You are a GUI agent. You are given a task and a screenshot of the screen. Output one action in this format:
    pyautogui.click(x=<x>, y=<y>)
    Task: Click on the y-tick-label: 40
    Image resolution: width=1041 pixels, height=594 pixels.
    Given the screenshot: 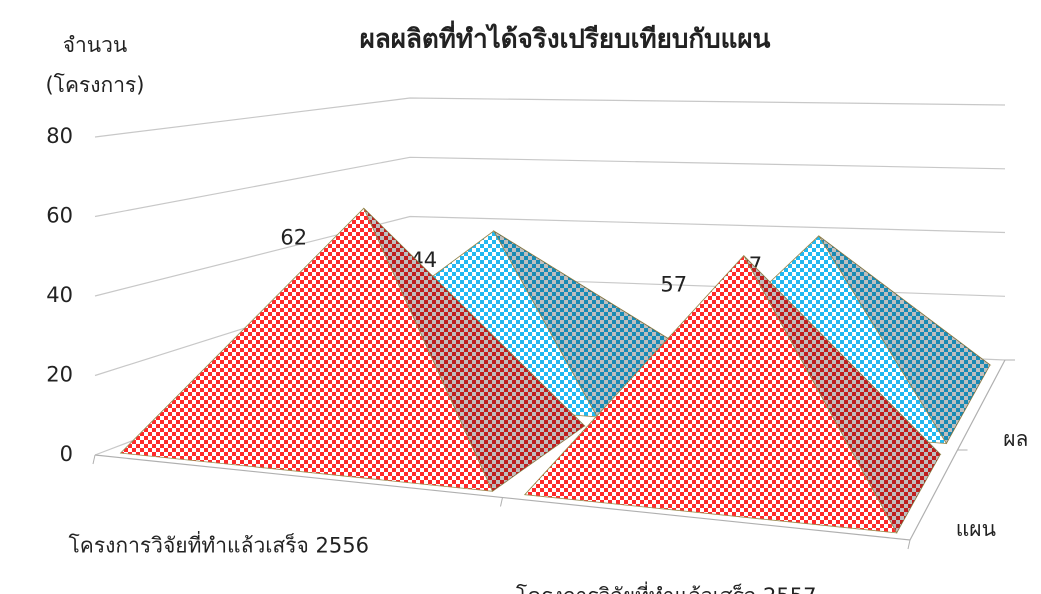 What is the action you would take?
    pyautogui.click(x=59, y=295)
    